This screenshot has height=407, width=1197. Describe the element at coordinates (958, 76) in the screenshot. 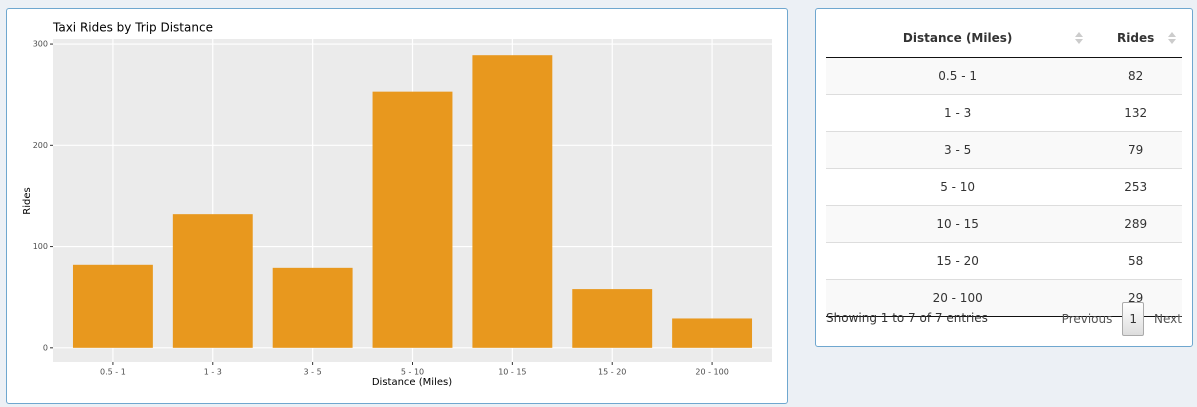

I see `table-cell: 0.5 - 1` at that location.